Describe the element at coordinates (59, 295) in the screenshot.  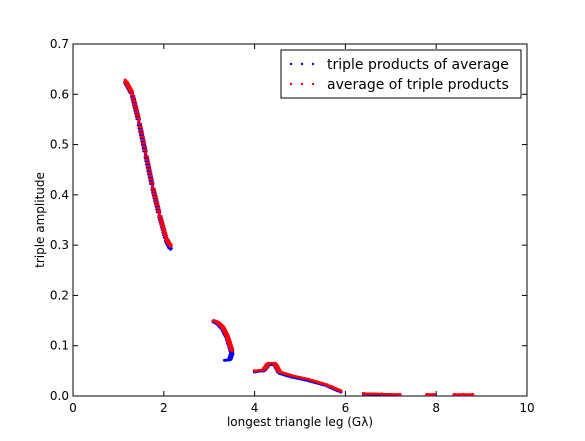
I see `y-tick-label: 0.2` at that location.